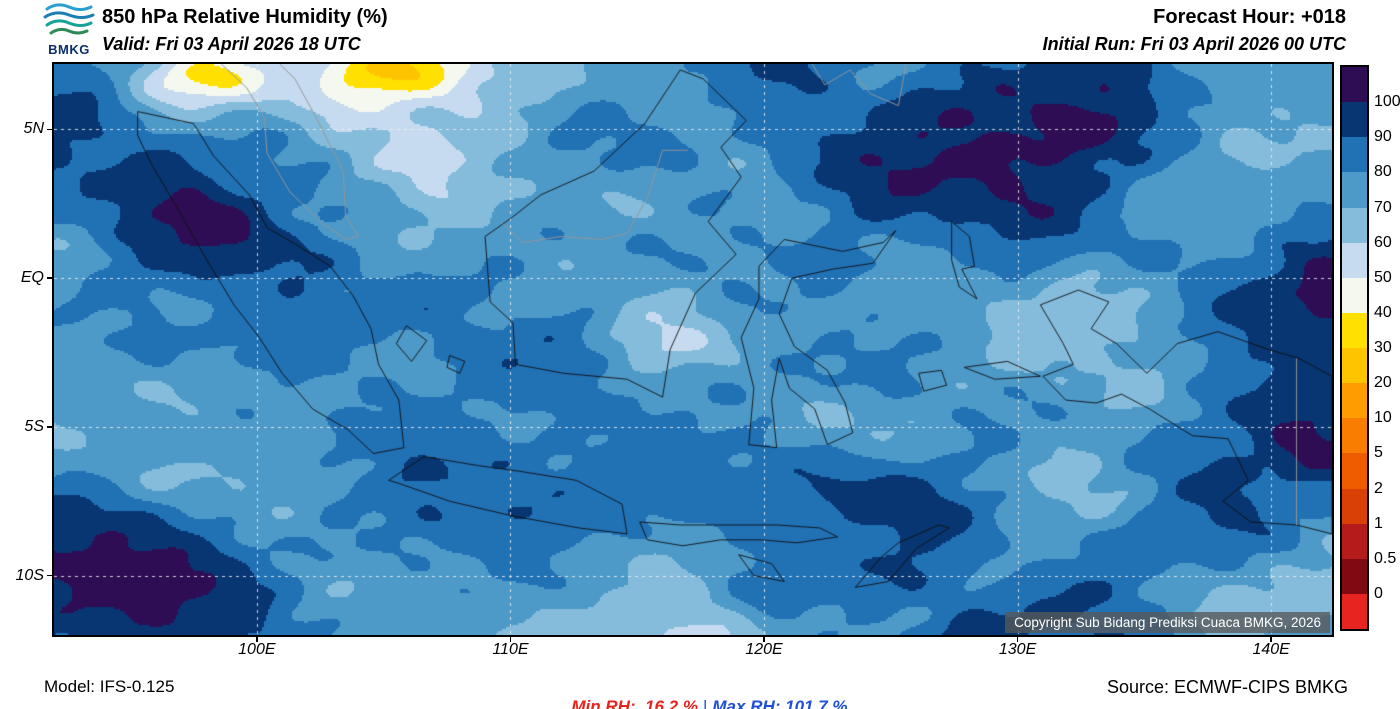  What do you see at coordinates (1383, 347) in the screenshot?
I see `colorbar-tick-label: 30` at bounding box center [1383, 347].